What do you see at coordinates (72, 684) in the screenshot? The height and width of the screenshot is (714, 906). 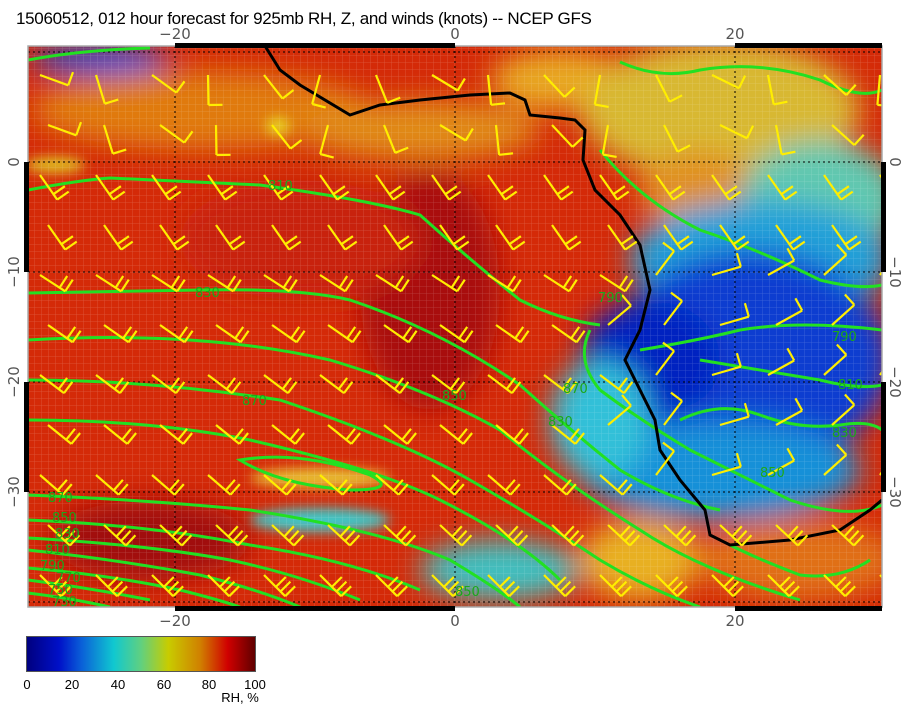 I see `colorbar-label: 20` at bounding box center [72, 684].